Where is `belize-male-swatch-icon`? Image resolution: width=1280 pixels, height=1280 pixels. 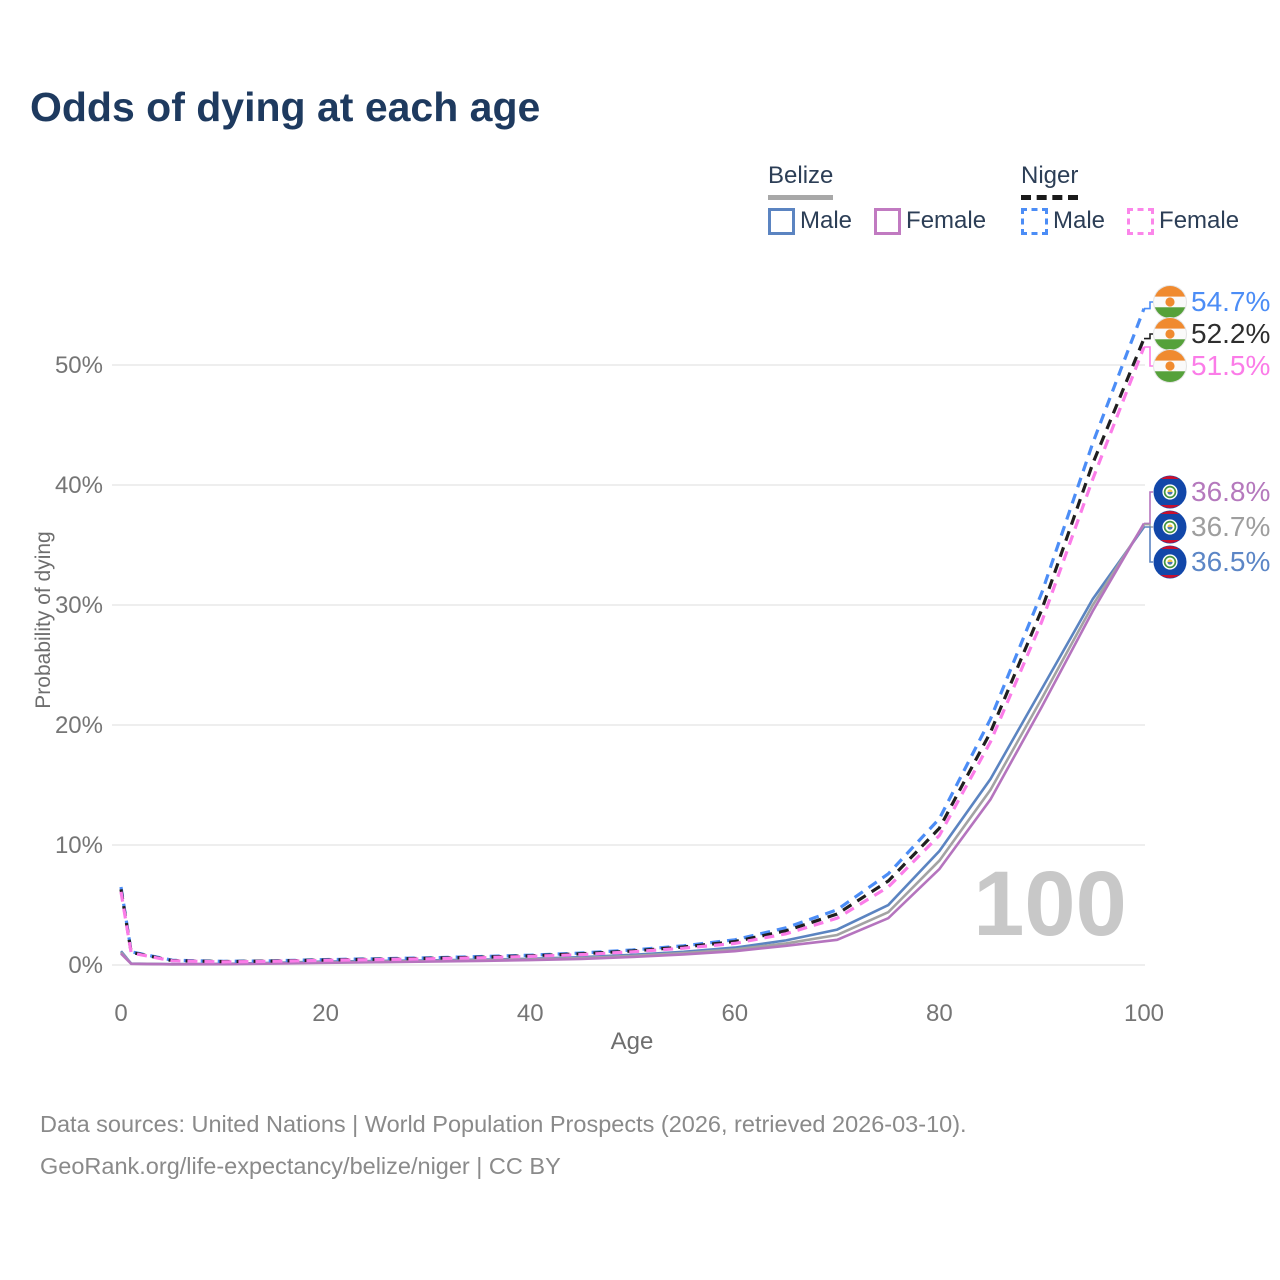 belize-male-swatch-icon is located at coordinates (781, 221).